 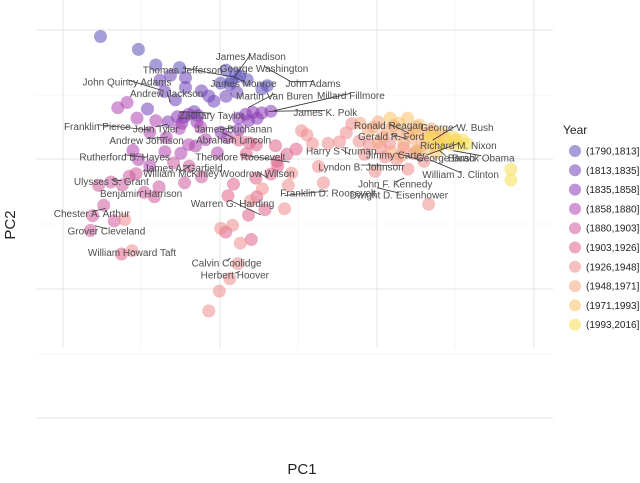 I want to click on point-label: Benjamin Harrison, so click(x=141, y=194).